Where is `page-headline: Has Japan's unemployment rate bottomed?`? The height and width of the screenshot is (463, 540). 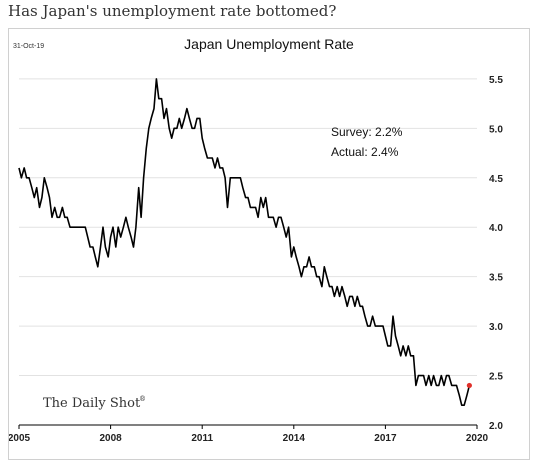 page-headline: Has Japan's unemployment rate bottomed? is located at coordinates (172, 11).